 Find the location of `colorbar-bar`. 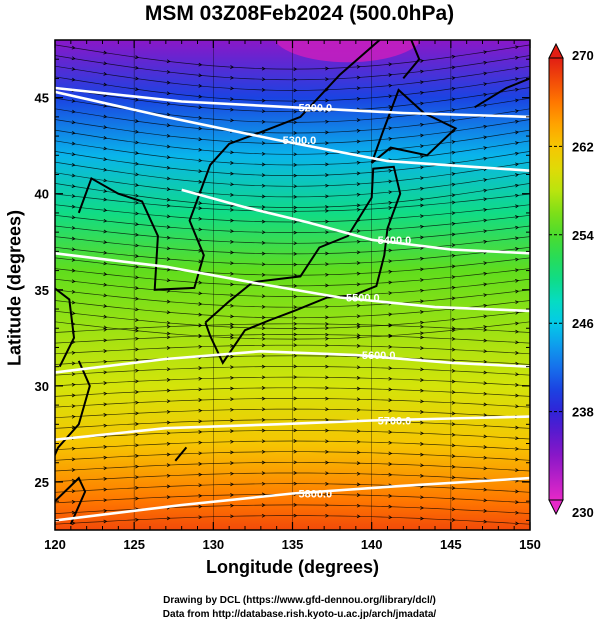

colorbar-bar is located at coordinates (556, 279).